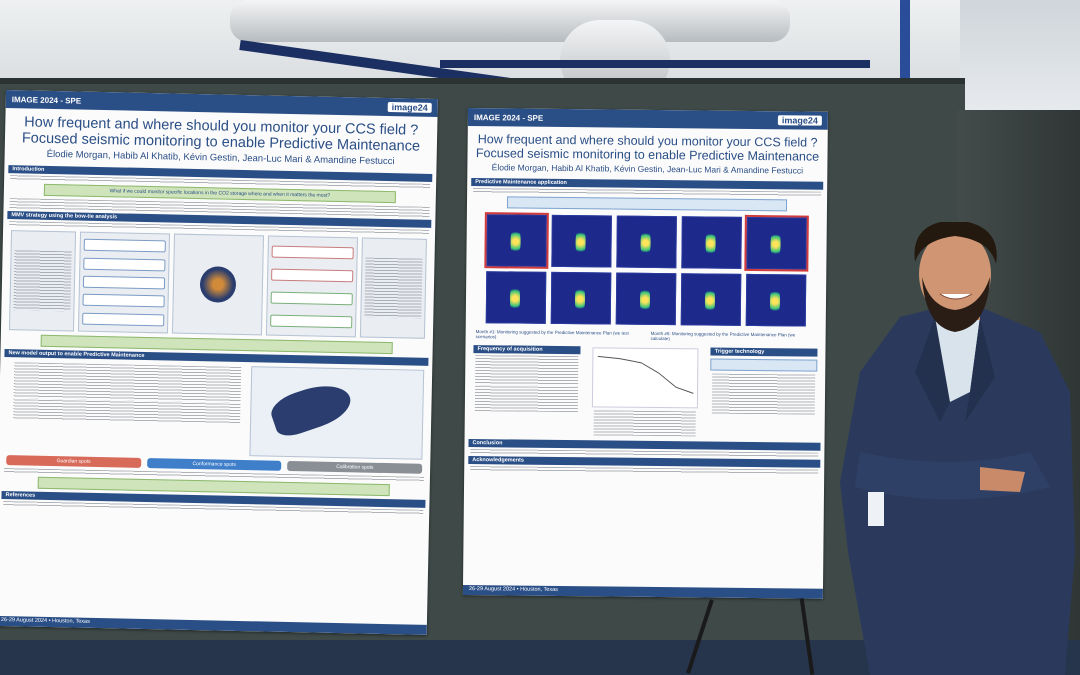  I want to click on field-map-shape, so click(311, 408).